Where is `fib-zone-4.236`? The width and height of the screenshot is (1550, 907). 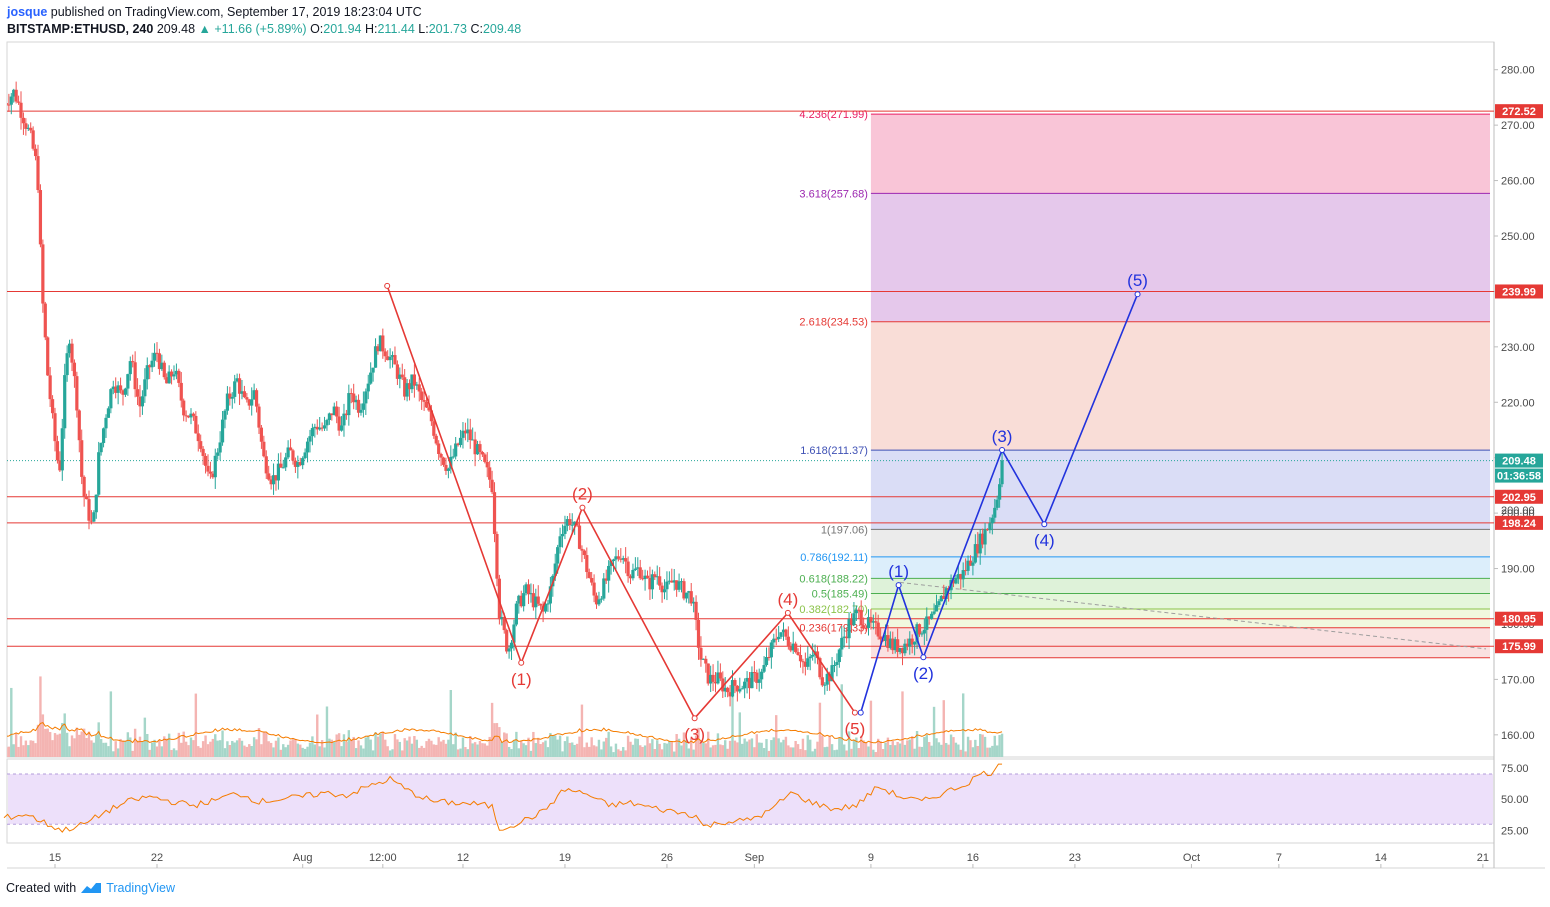 fib-zone-4.236 is located at coordinates (1180, 154).